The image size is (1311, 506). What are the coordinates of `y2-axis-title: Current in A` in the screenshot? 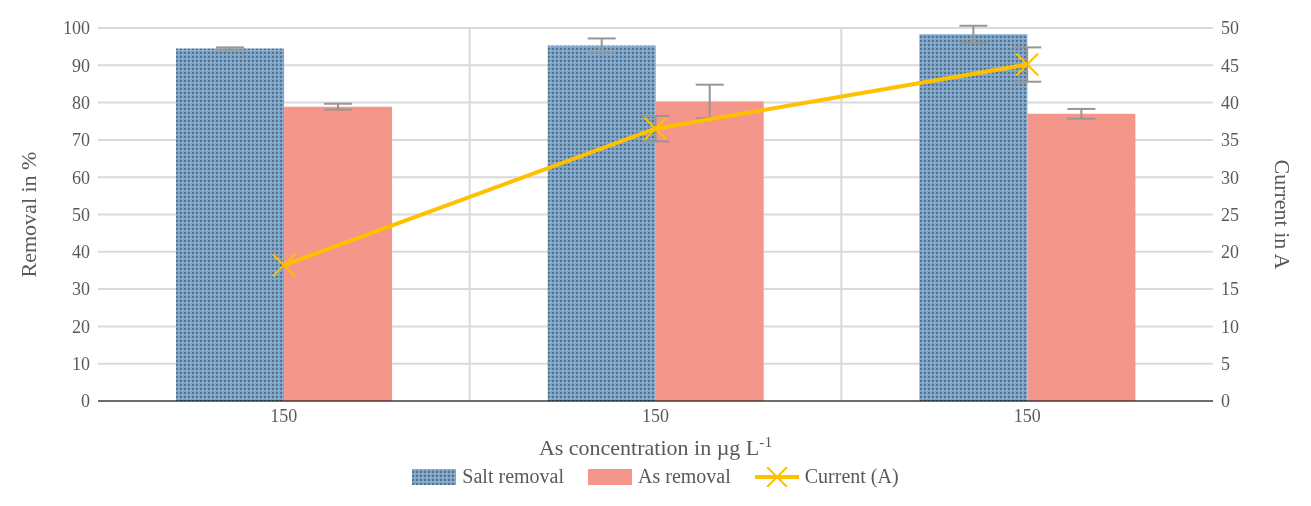 It's located at (1283, 214).